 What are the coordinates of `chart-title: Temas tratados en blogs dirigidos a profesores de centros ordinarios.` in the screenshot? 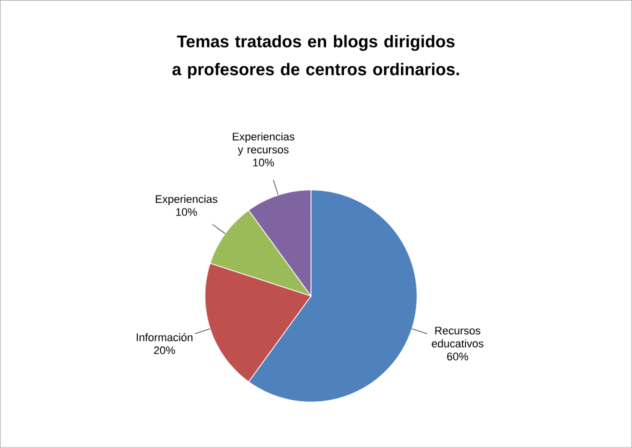 It's located at (315, 57).